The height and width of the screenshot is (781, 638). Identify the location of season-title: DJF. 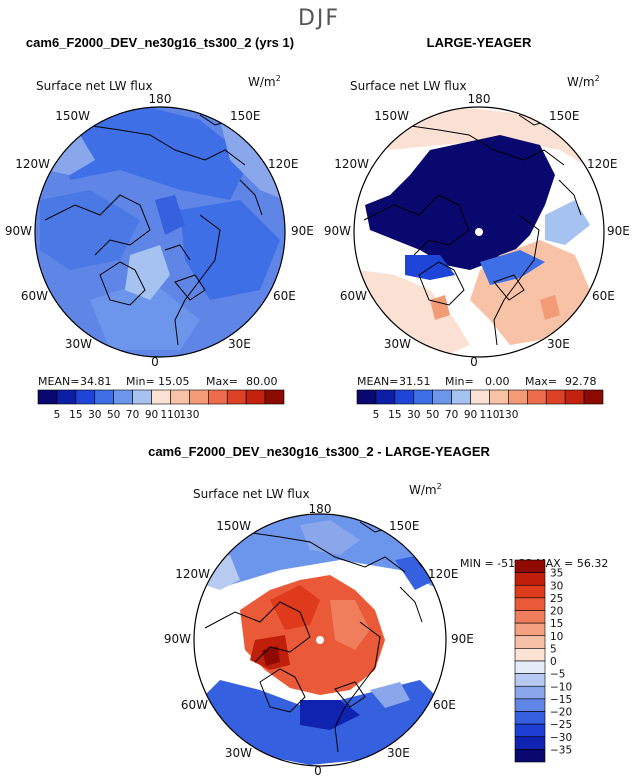
(319, 18).